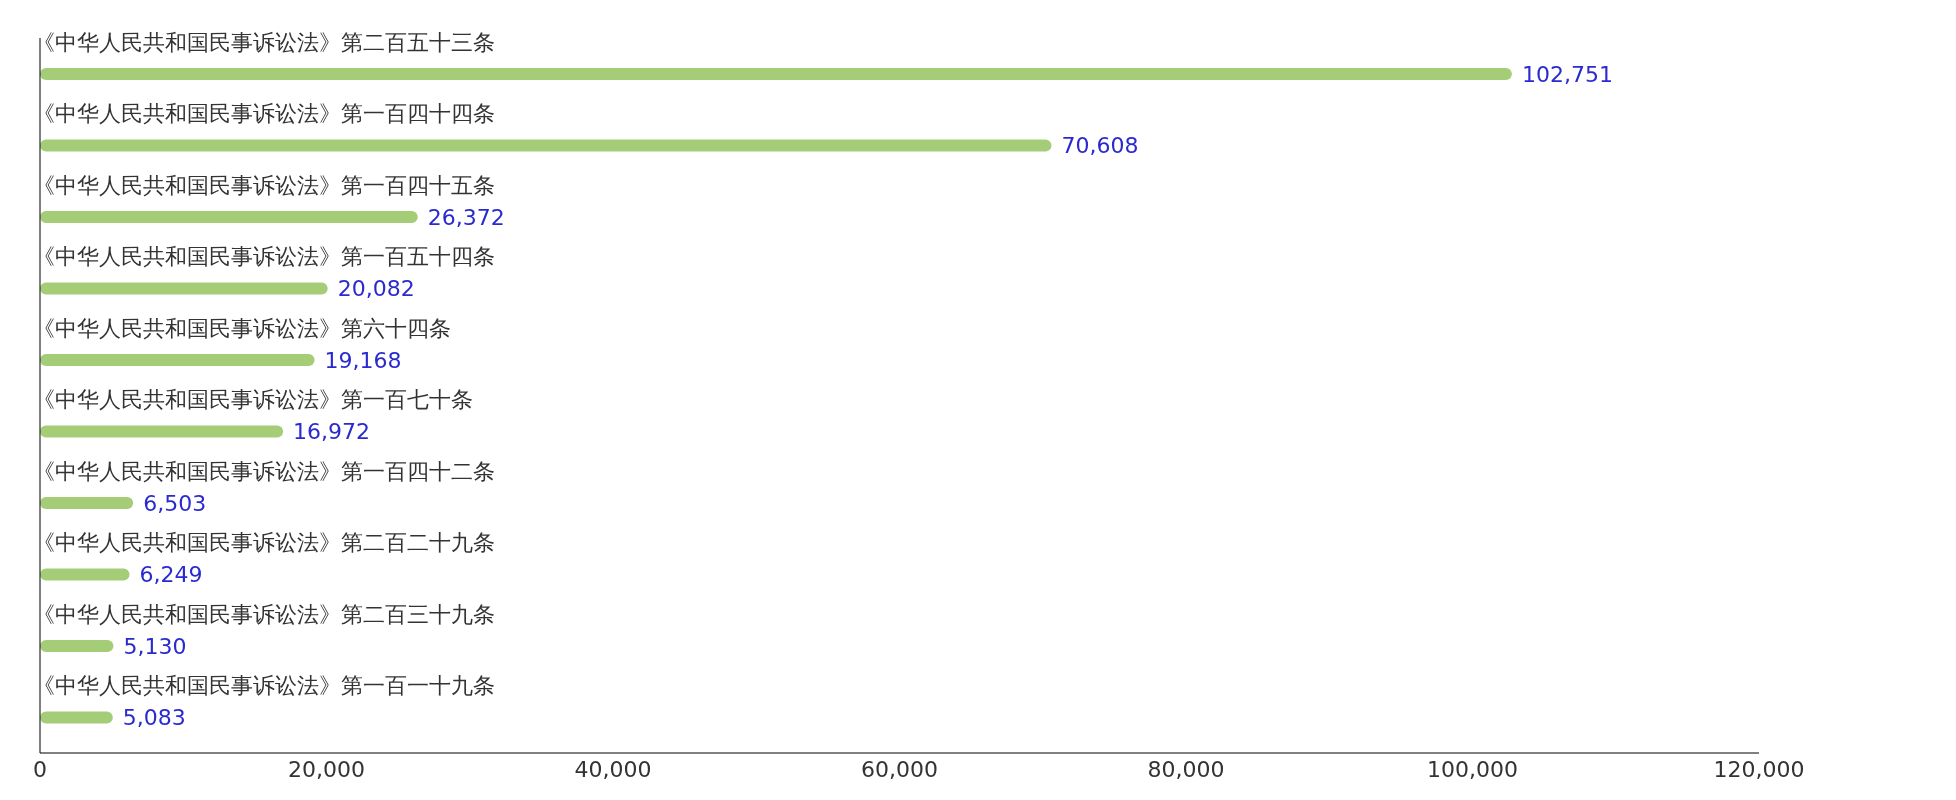 Image resolution: width=1956 pixels, height=800 pixels. I want to click on y-tick-label: 《中华人民共和国民事诉讼法》第一百一十九条, so click(264, 686).